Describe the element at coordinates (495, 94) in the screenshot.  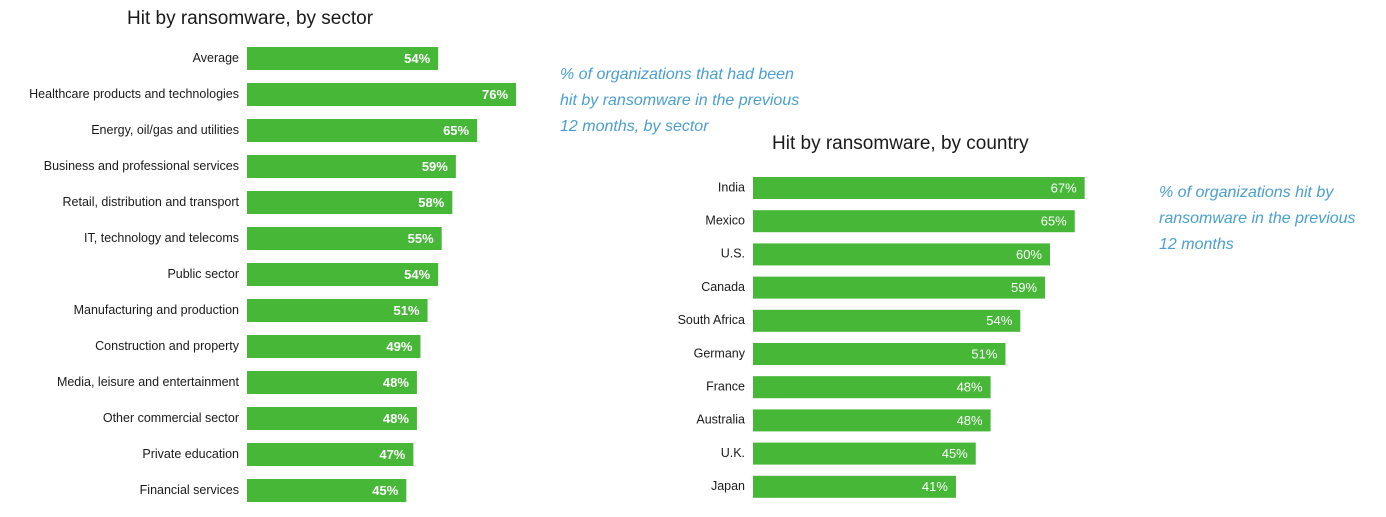
I see `sector-value-label: 76%` at that location.